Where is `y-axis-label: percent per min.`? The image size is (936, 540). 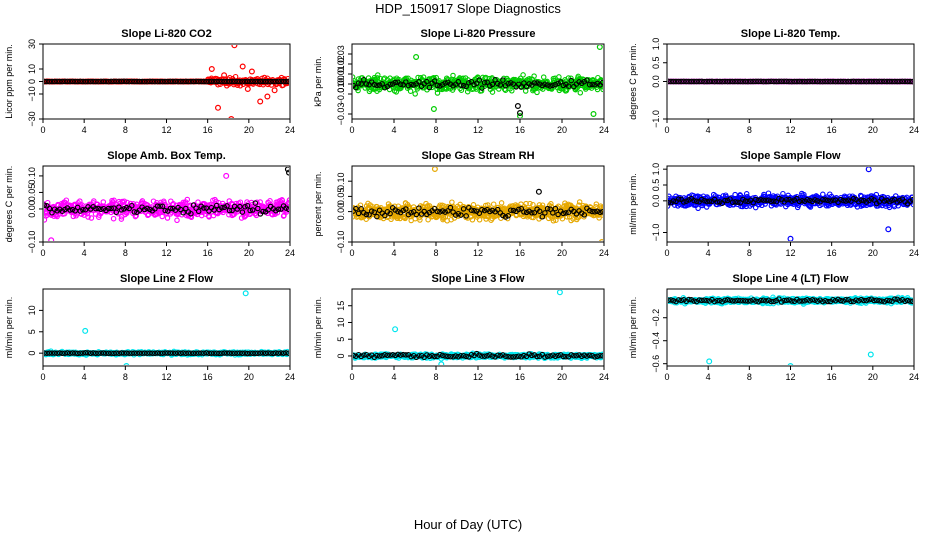 y-axis-label: percent per min. is located at coordinates (318, 203).